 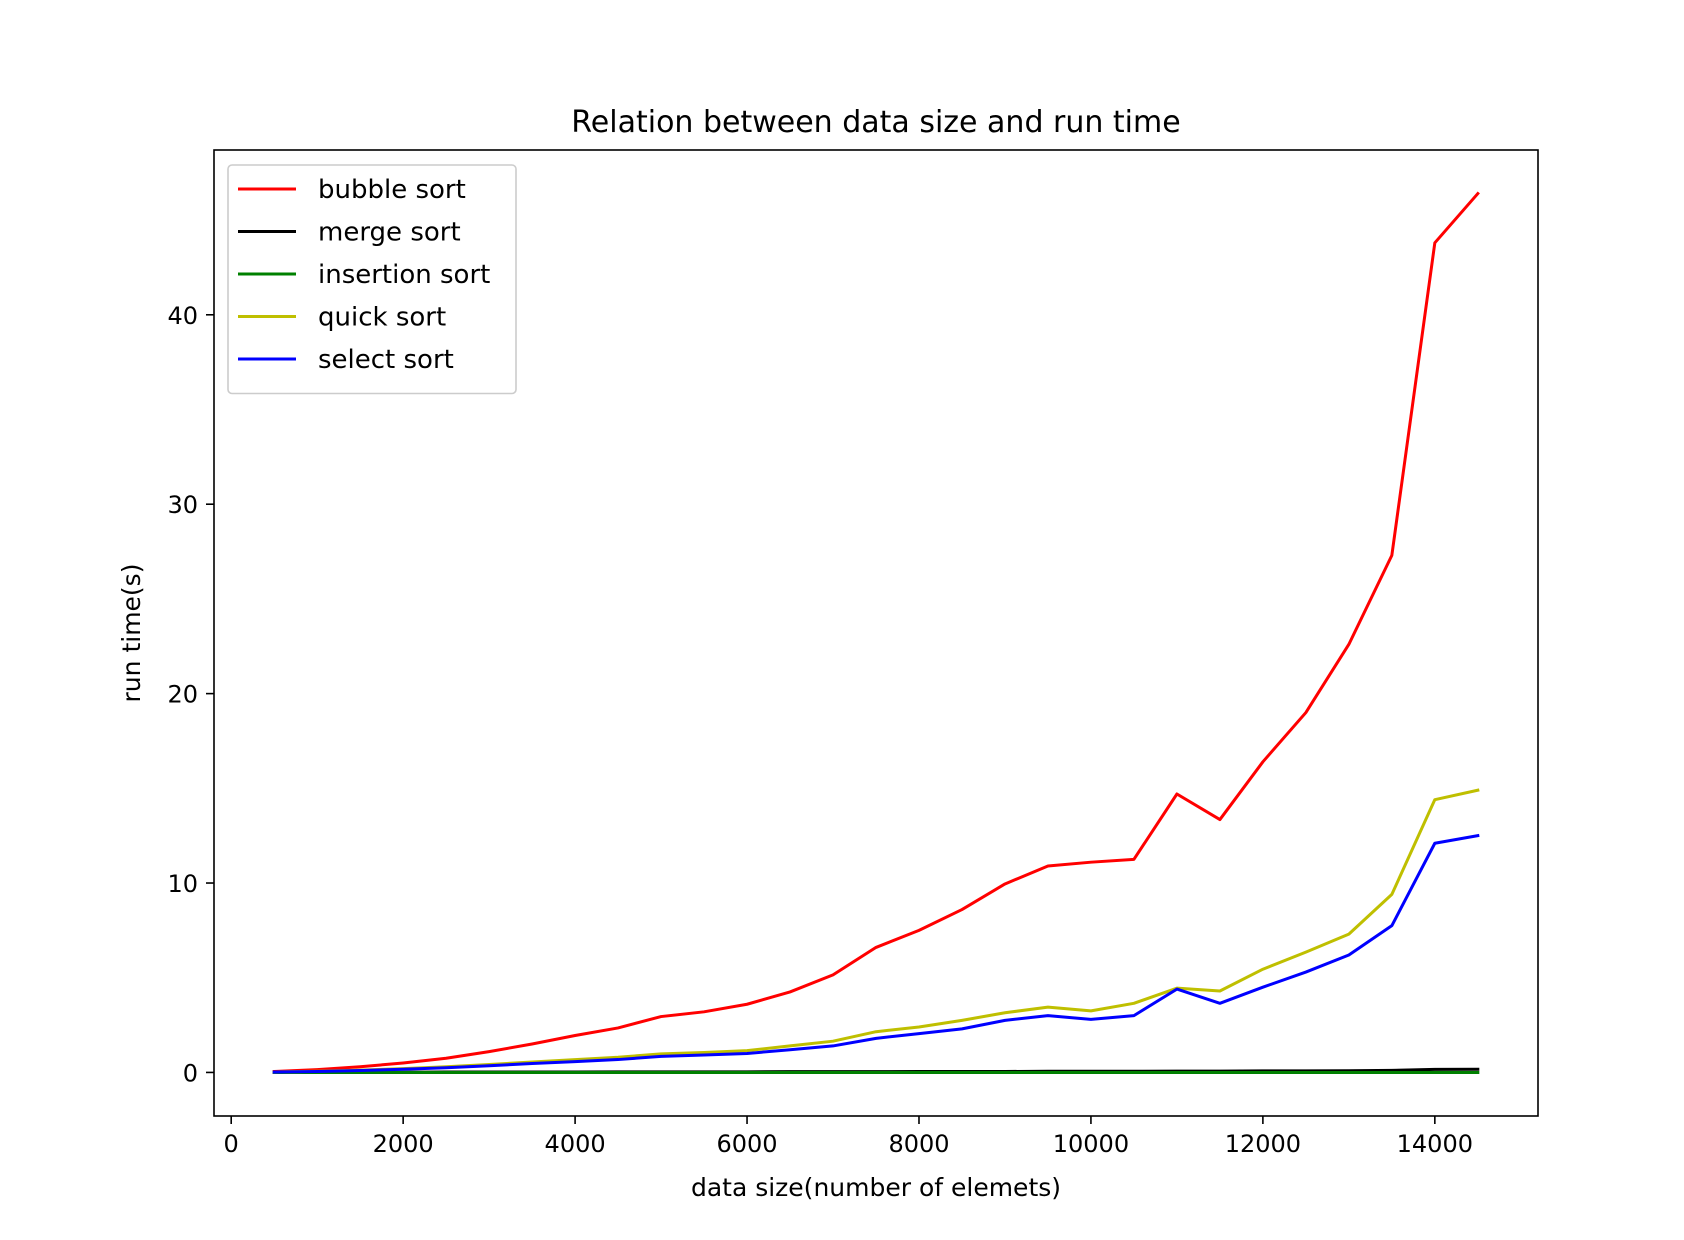 What do you see at coordinates (575, 1144) in the screenshot?
I see `x-tick-label: 4000` at bounding box center [575, 1144].